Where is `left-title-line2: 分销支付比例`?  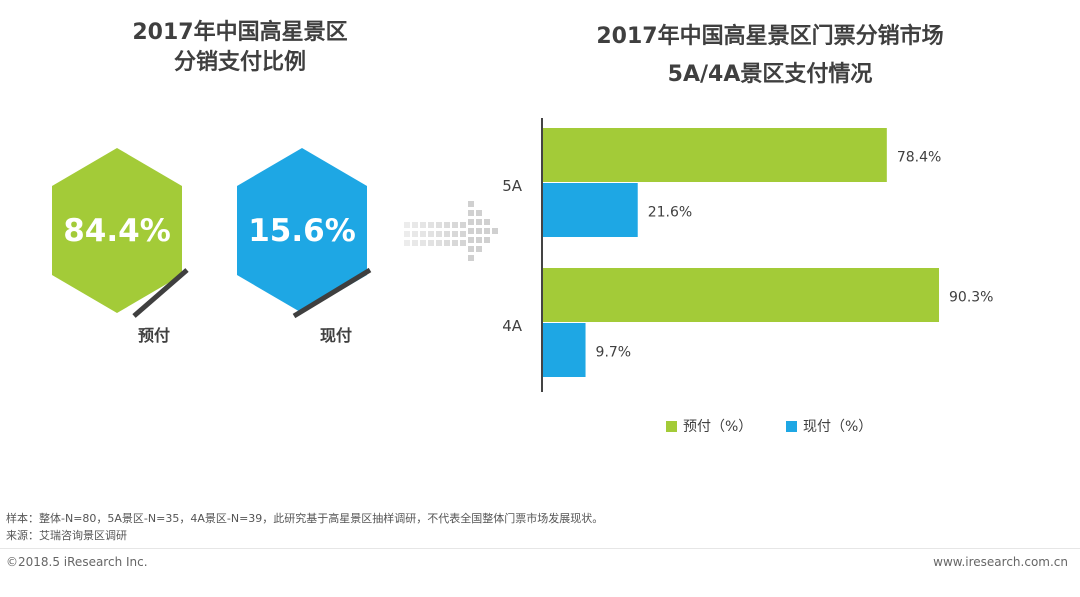 left-title-line2: 分销支付比例 is located at coordinates (239, 62).